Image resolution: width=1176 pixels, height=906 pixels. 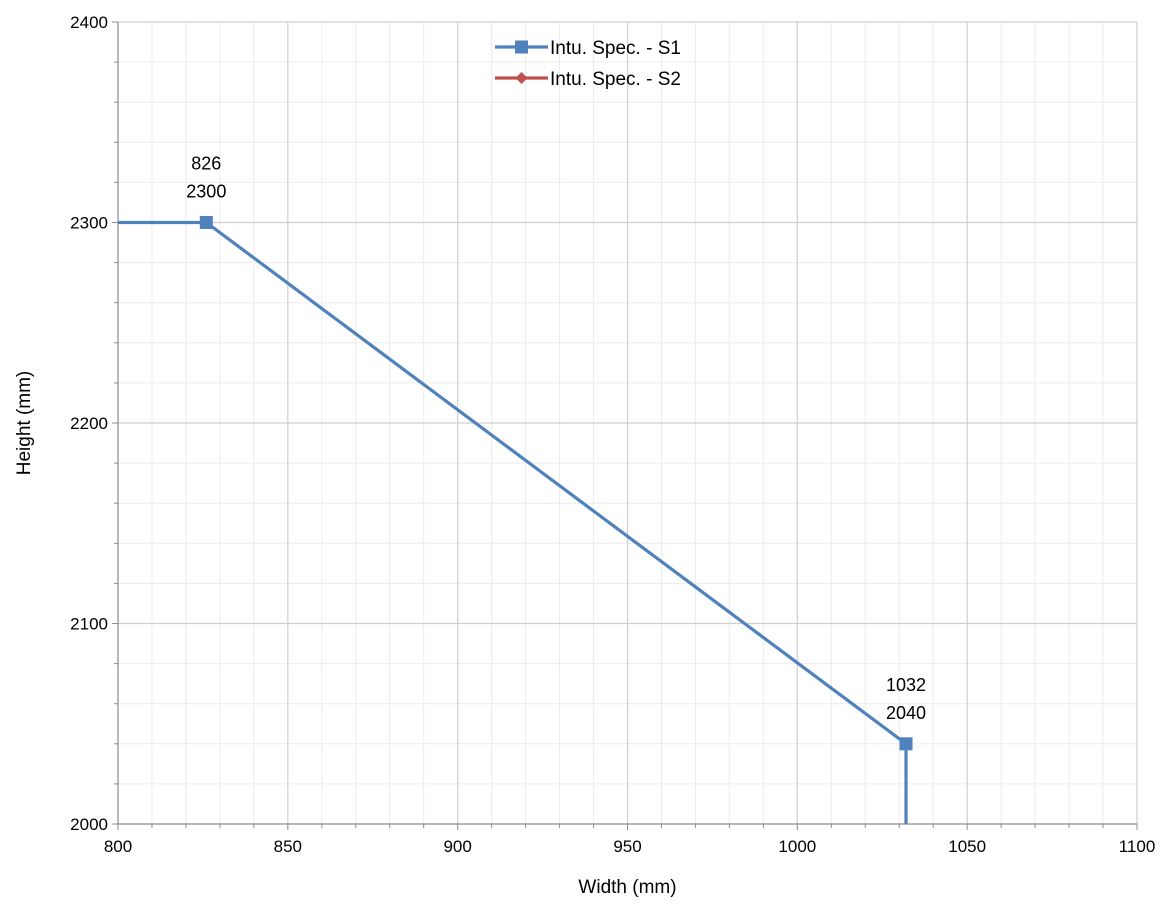 What do you see at coordinates (206, 192) in the screenshot?
I see `data-label-y: 2300` at bounding box center [206, 192].